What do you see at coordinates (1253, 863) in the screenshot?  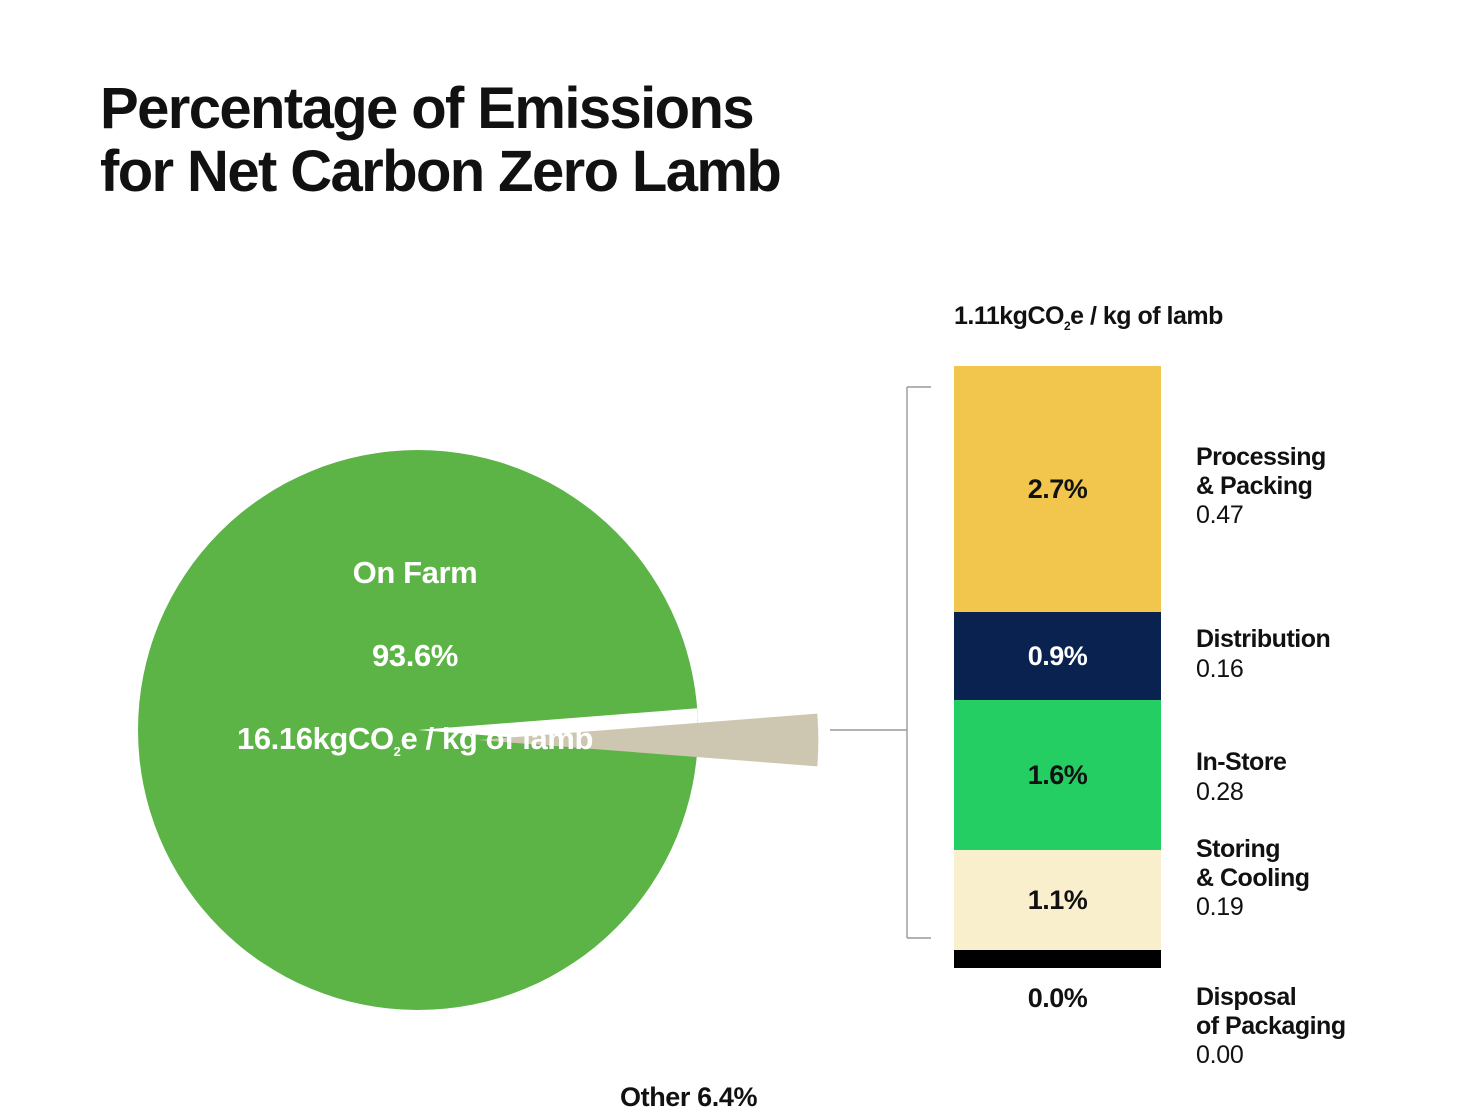 I see `legend-label: Storing & Cooling` at bounding box center [1253, 863].